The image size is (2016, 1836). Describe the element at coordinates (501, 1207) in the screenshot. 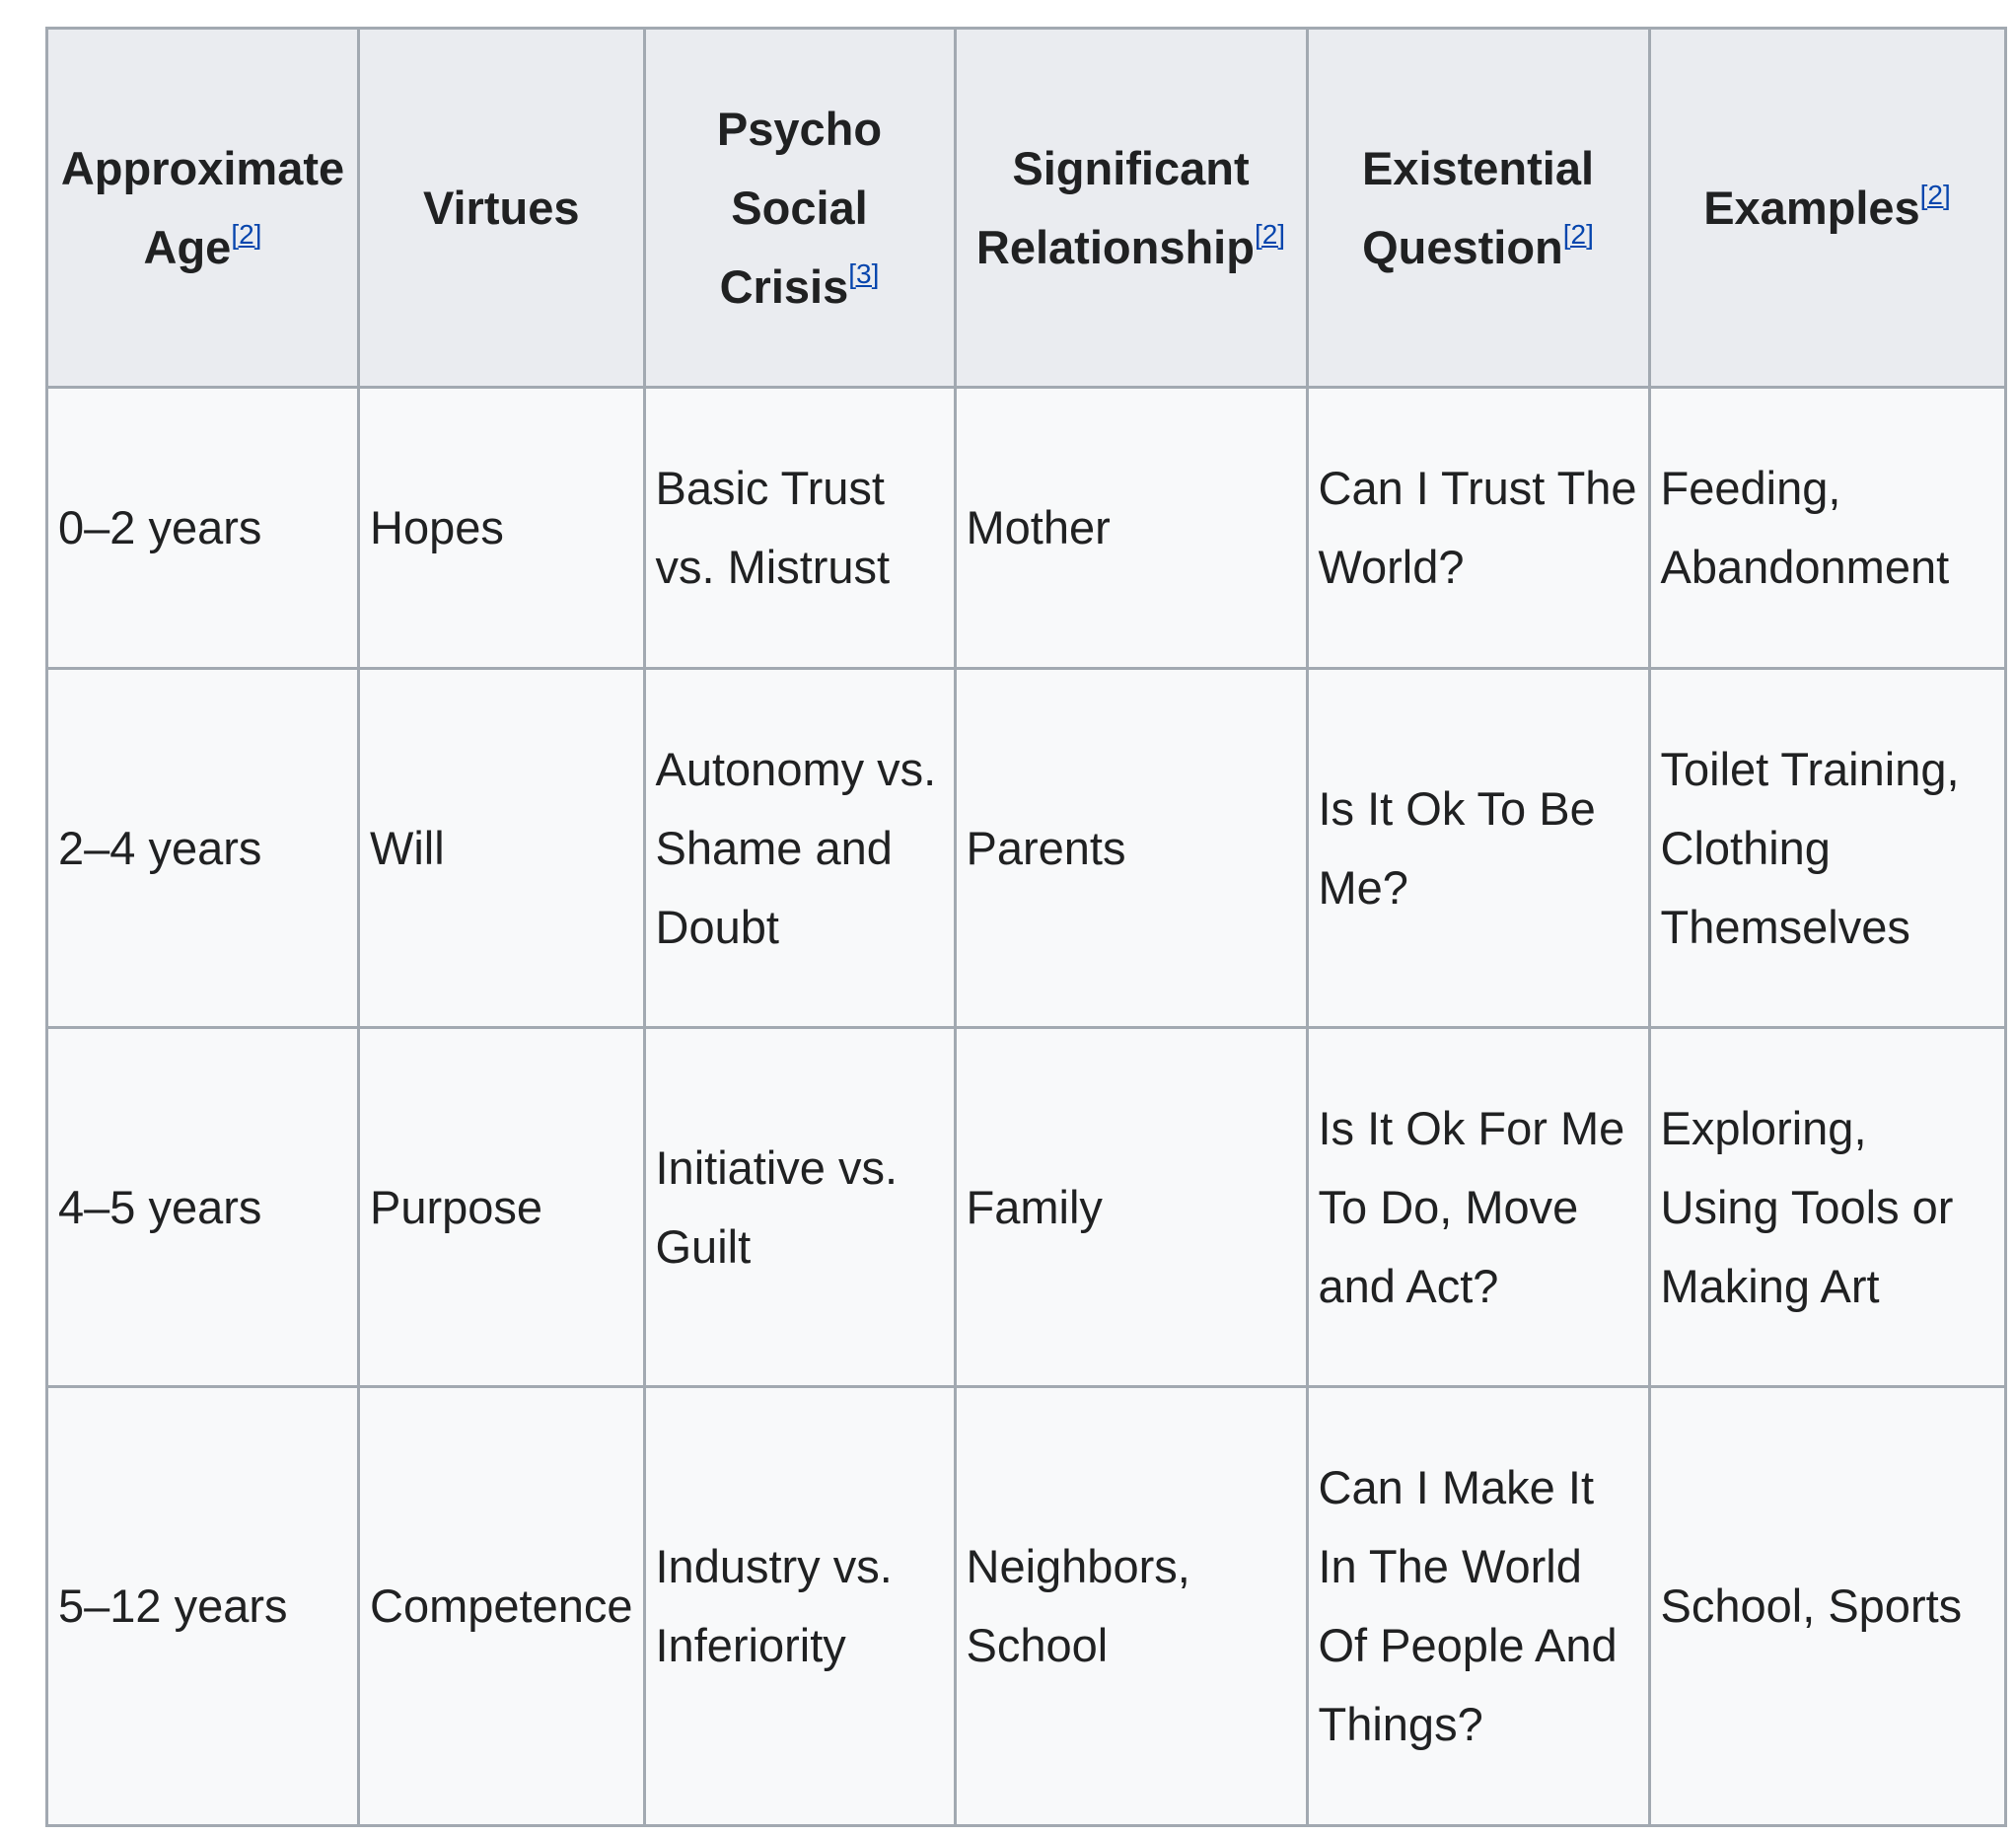

I see `table-cell: Purpose` at that location.